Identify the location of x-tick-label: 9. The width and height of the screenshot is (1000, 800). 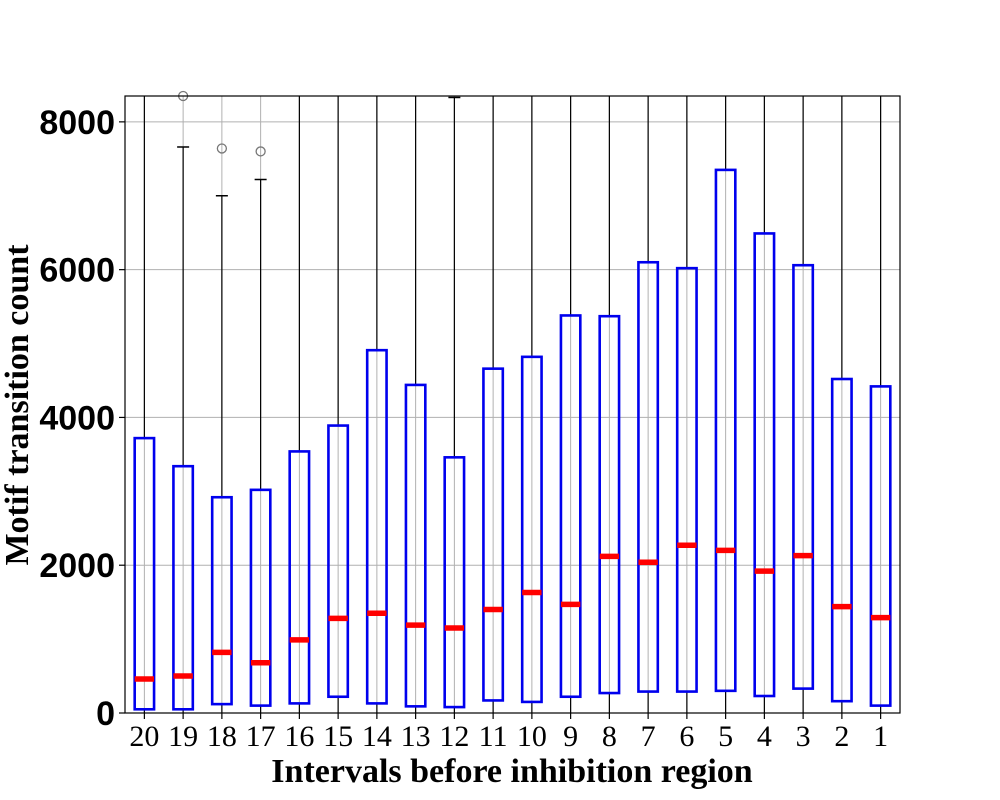
(570, 736).